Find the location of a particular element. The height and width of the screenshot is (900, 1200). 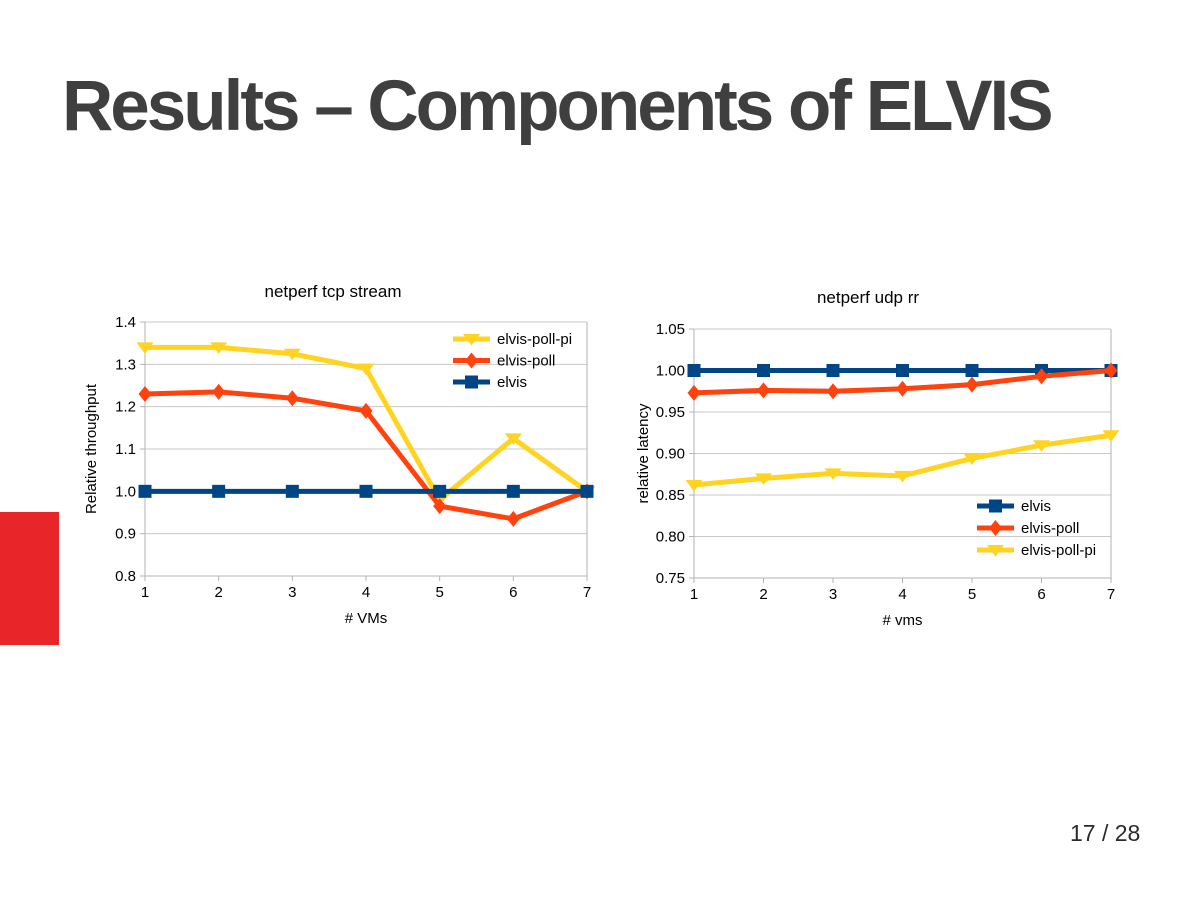

svg-text: 1.4 is located at coordinates (125, 322).